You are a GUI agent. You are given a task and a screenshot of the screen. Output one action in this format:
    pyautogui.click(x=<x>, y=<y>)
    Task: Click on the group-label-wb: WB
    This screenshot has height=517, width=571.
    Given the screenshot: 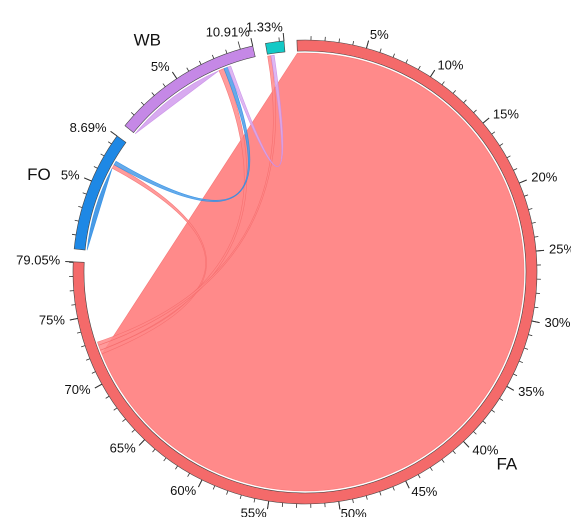 What is the action you would take?
    pyautogui.click(x=147, y=40)
    